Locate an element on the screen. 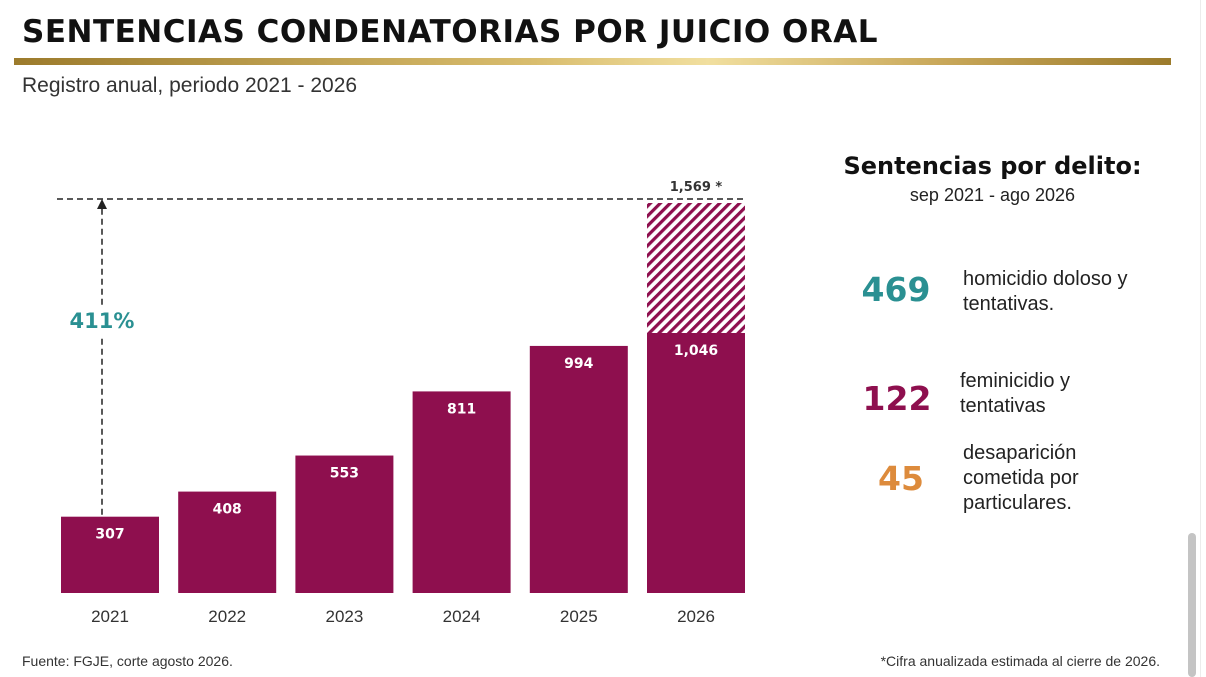 Image resolution: width=1206 pixels, height=677 pixels. stat-homicidio-label-line: tentativas. is located at coordinates (1009, 304).